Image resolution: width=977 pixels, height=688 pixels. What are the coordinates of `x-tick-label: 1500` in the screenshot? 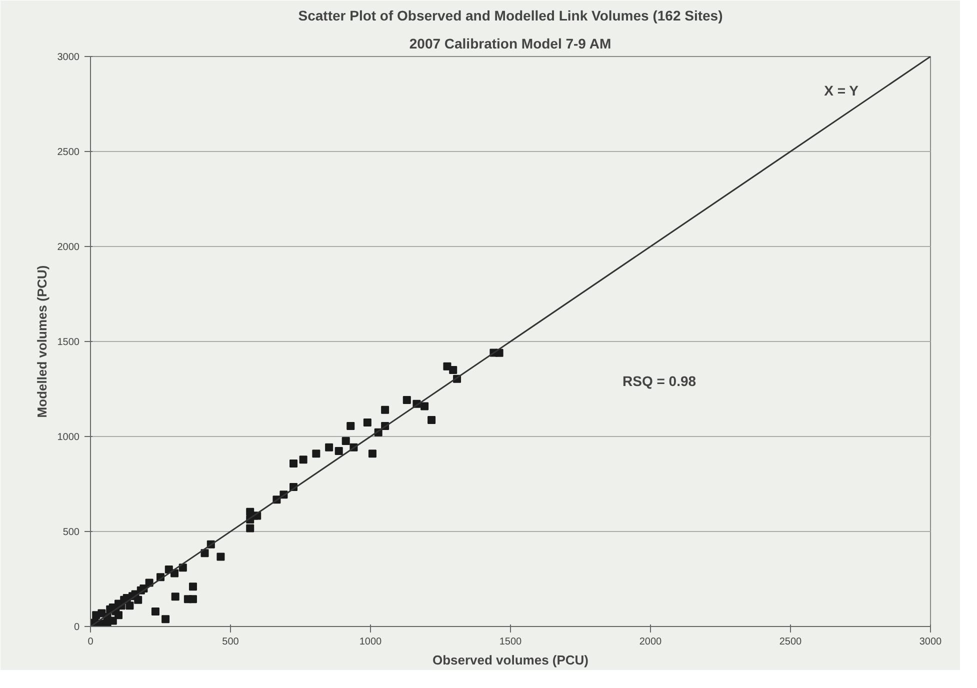 It's located at (510, 642).